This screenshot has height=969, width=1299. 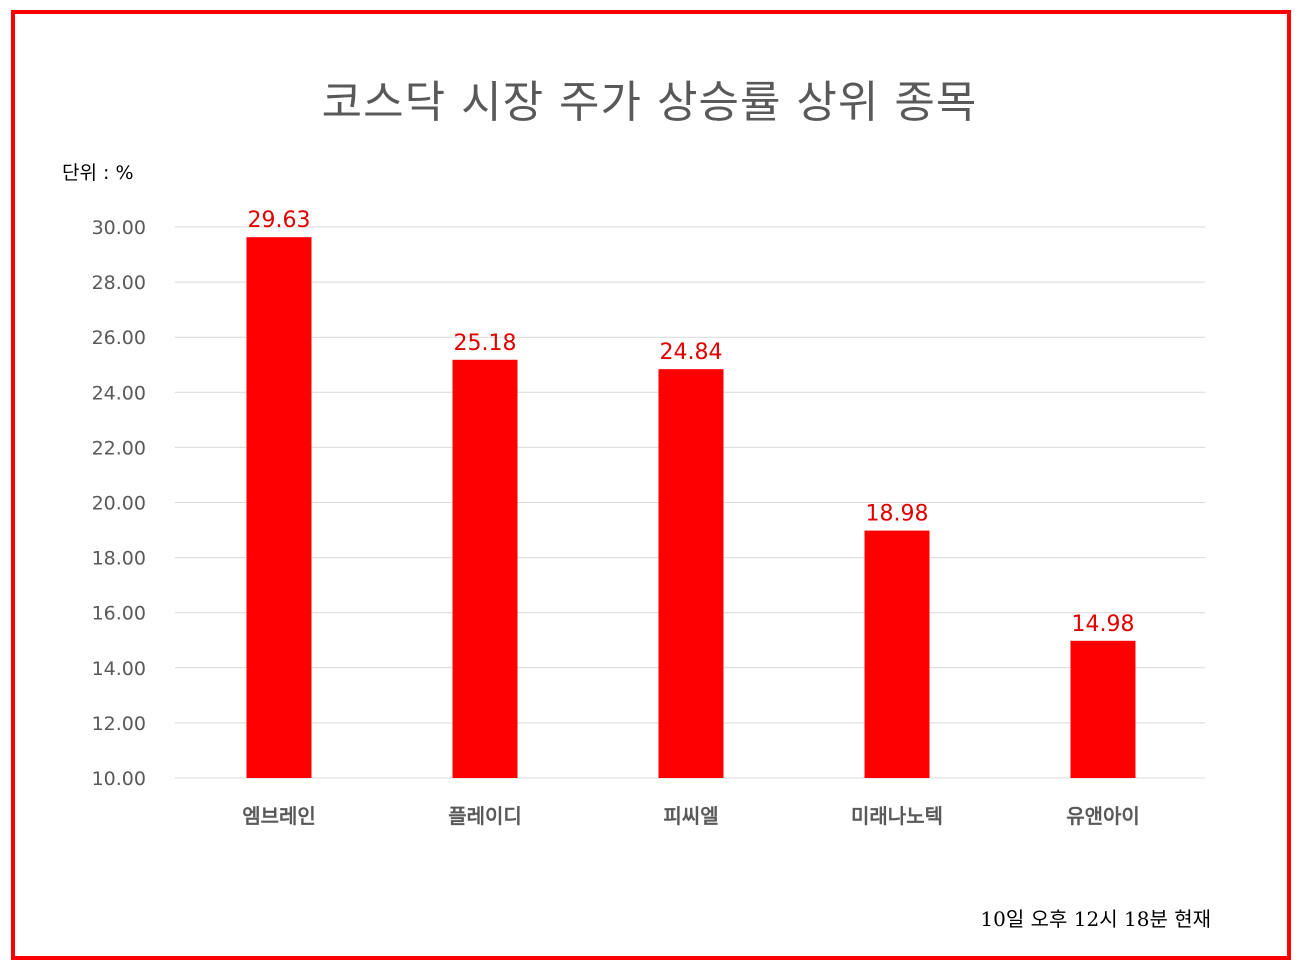 What do you see at coordinates (1103, 816) in the screenshot?
I see `category-label: 유앤아이` at bounding box center [1103, 816].